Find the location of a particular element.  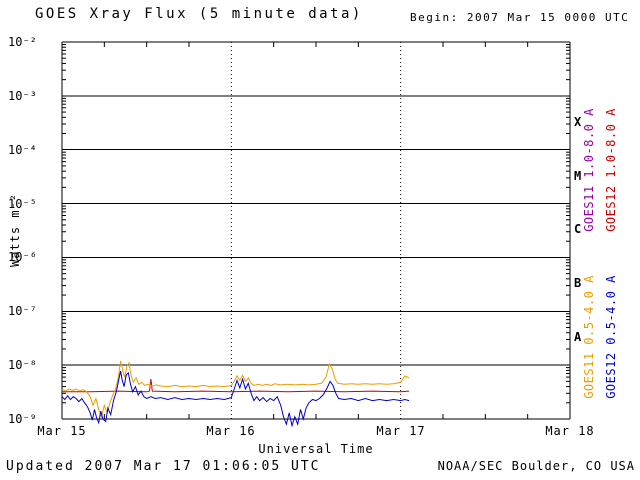

y-tick-1e-5: 10⁻⁵ is located at coordinates (22, 204).